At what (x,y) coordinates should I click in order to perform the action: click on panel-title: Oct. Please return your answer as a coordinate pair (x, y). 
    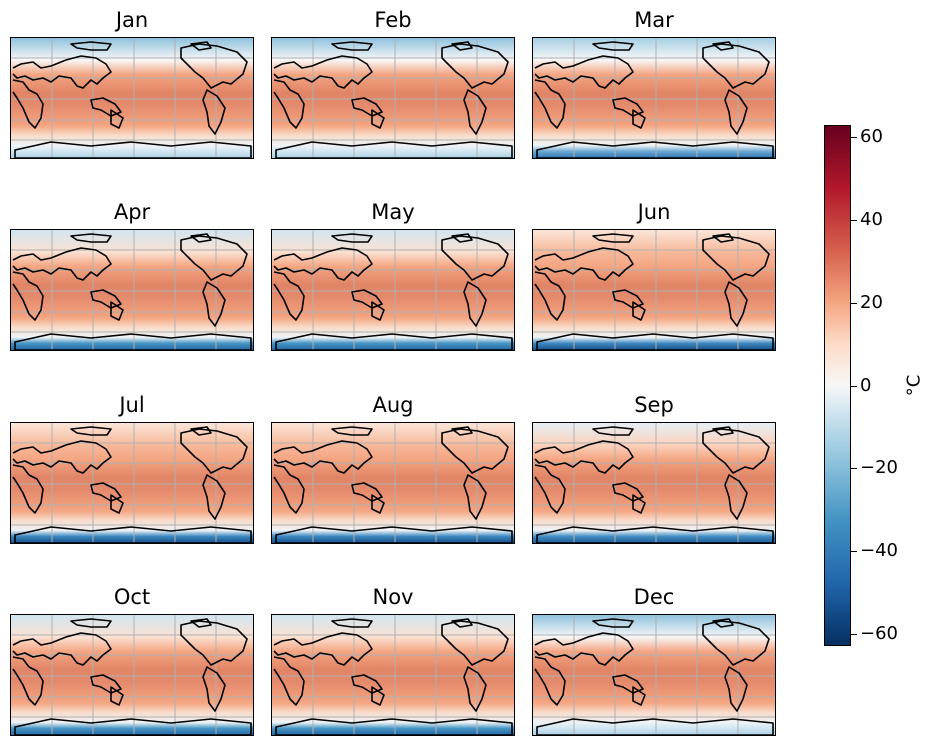
    Looking at the image, I should click on (132, 597).